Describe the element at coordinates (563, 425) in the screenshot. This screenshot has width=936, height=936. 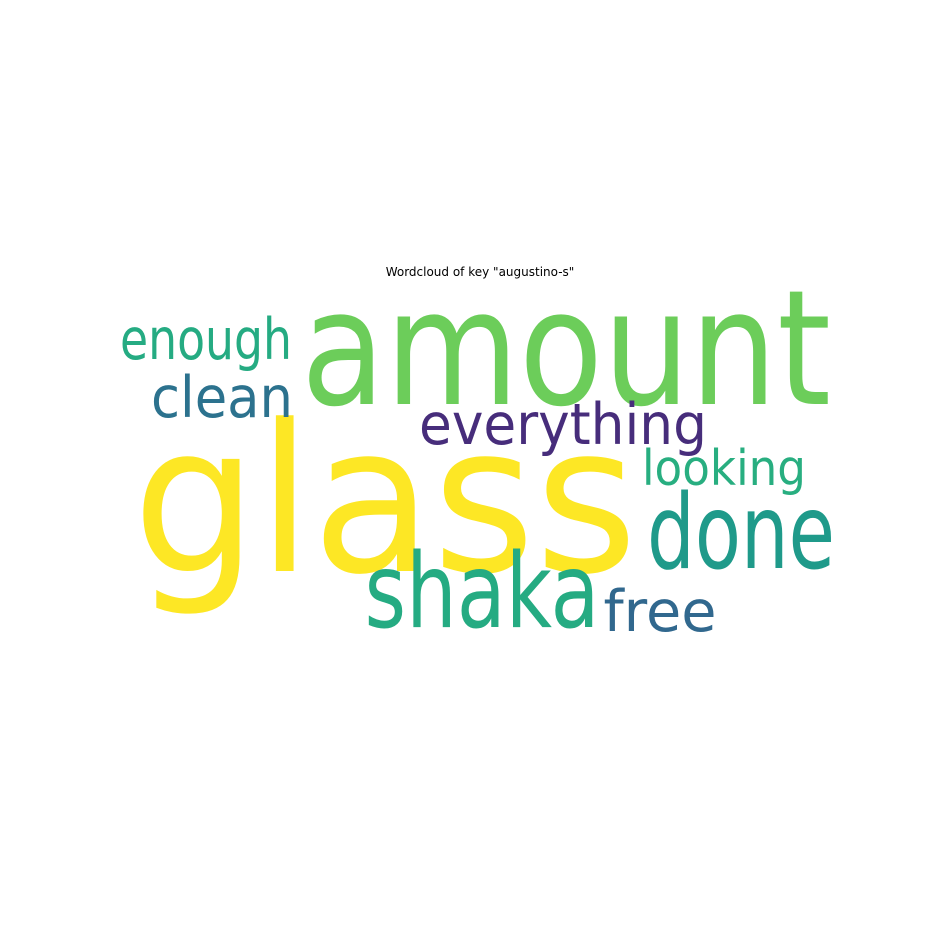
I see `word-everything: everything` at that location.